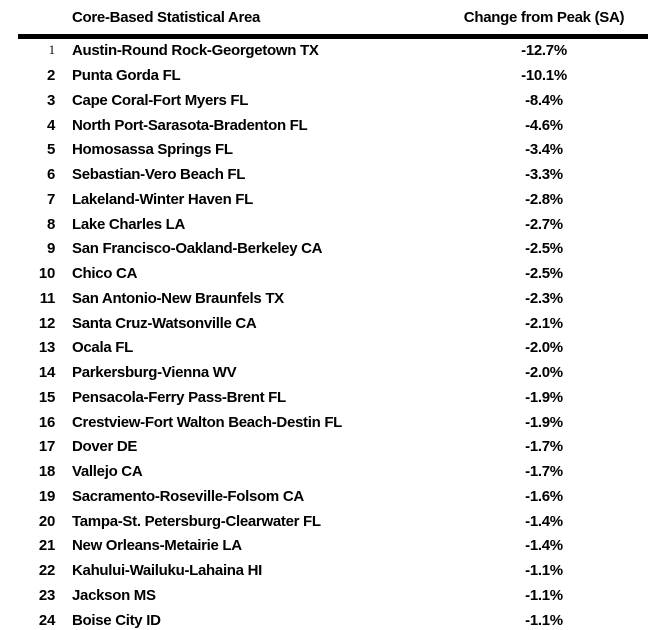 Image resolution: width=664 pixels, height=630 pixels. What do you see at coordinates (46, 546) in the screenshot?
I see `rank-cell: 21` at bounding box center [46, 546].